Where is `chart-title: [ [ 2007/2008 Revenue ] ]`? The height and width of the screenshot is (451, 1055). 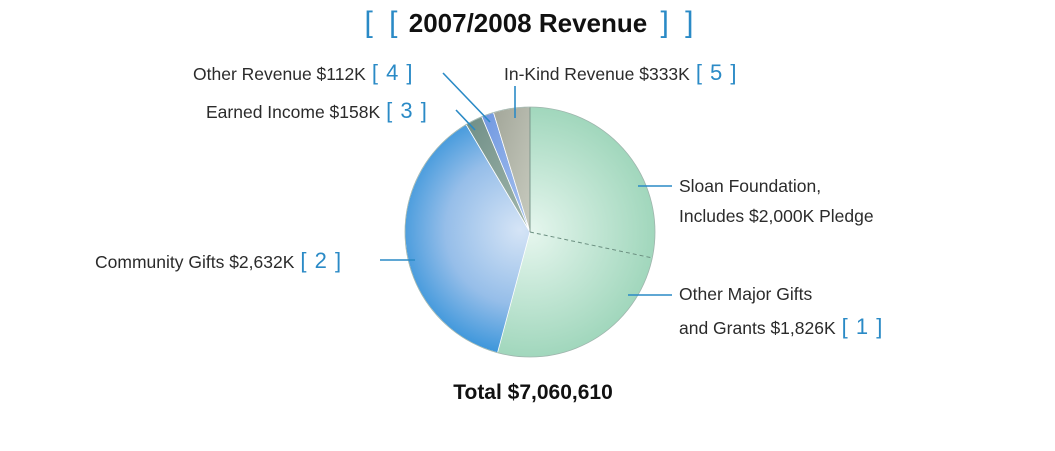 chart-title: [ [ 2007/2008 Revenue ] ] is located at coordinates (527, 23).